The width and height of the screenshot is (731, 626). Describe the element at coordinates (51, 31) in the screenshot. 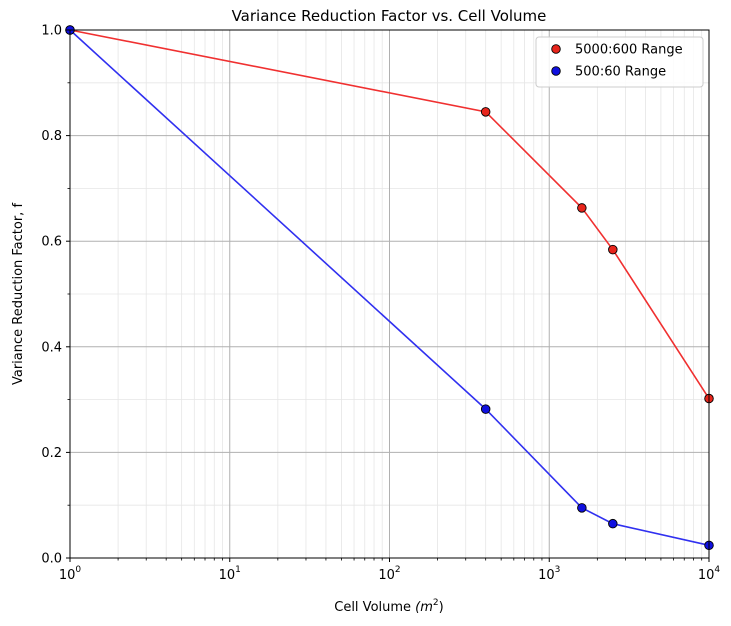

I see `y-tick-label: 1.0` at that location.